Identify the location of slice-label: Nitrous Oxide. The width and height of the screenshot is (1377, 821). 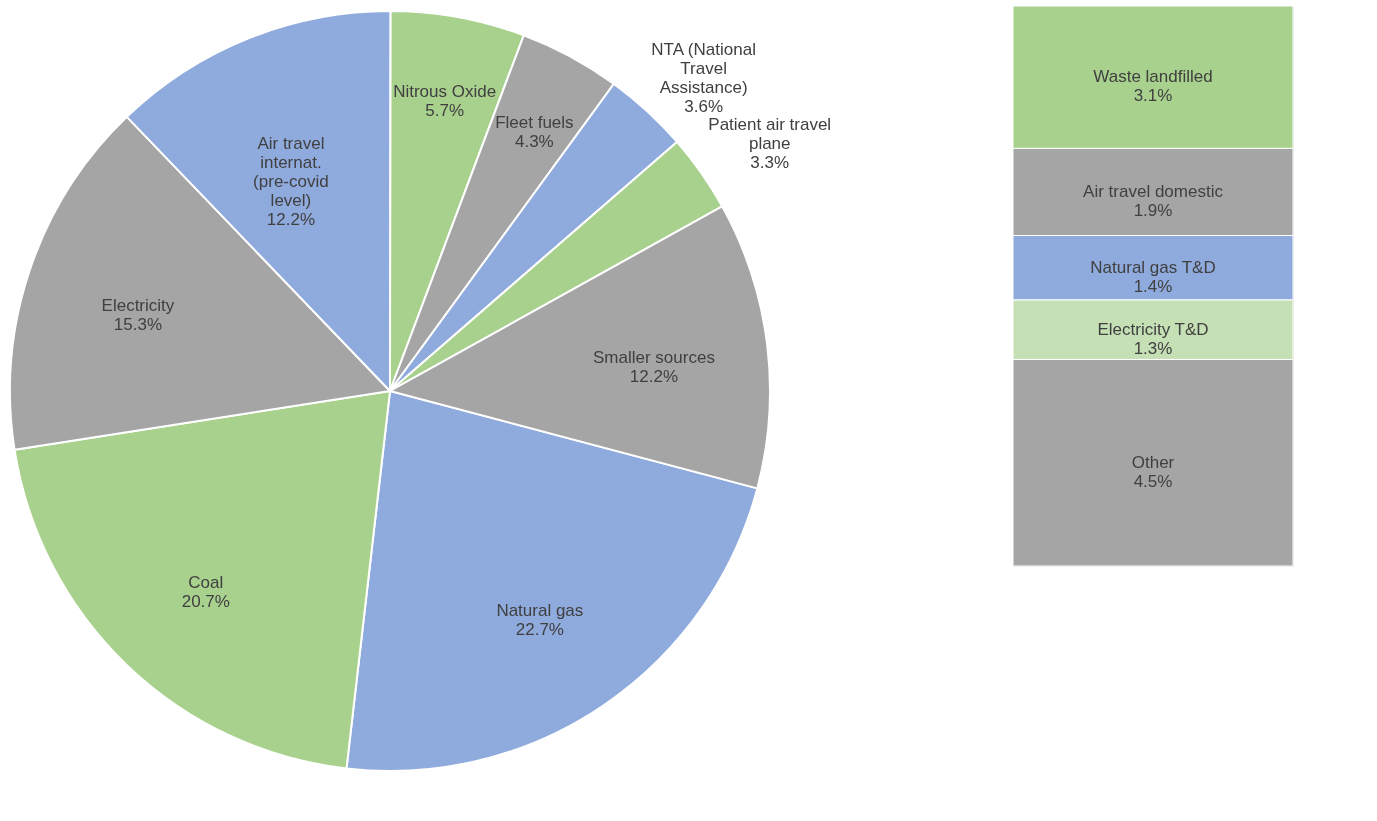
(445, 91).